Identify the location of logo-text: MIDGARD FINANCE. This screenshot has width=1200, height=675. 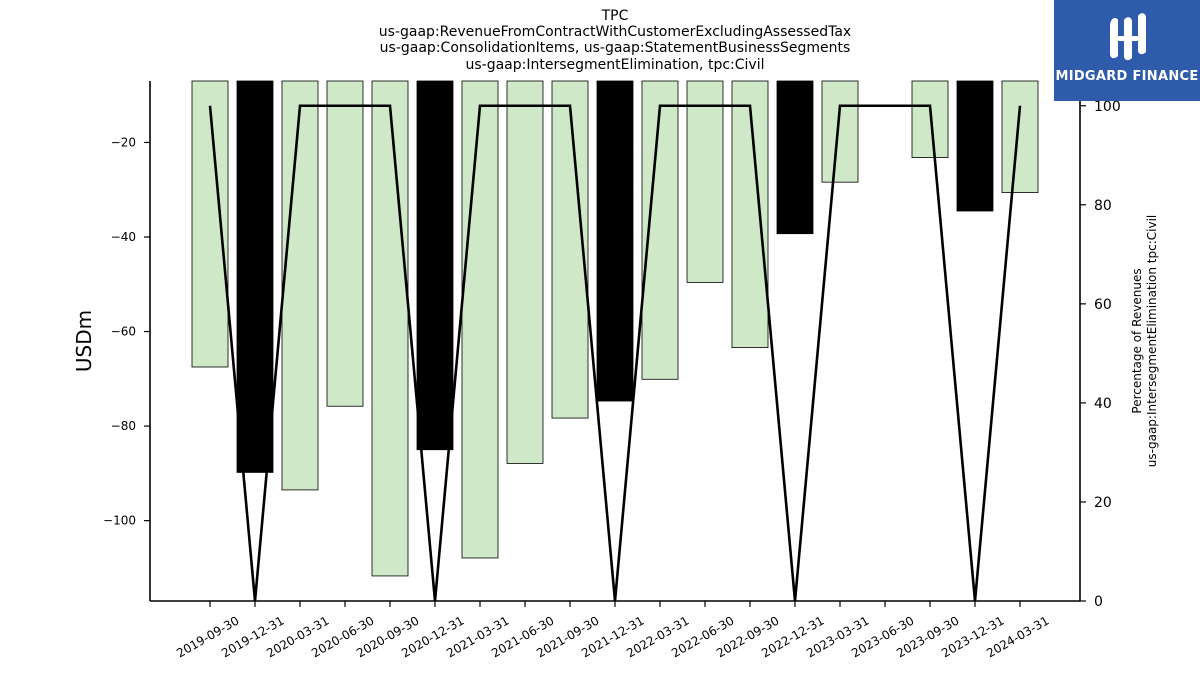
(1127, 76).